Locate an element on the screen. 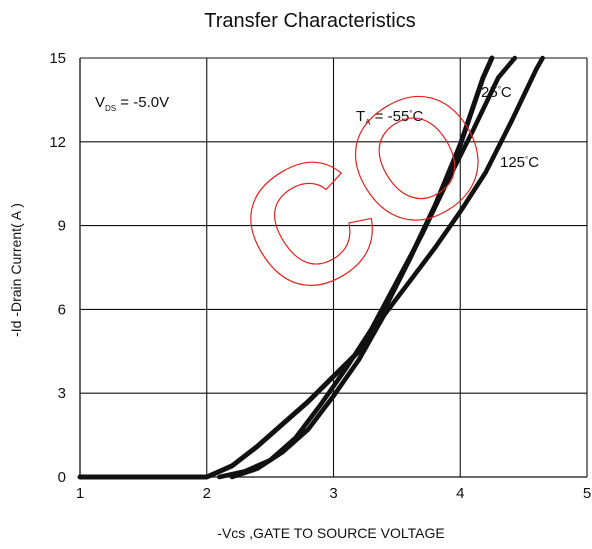  y-tick-label-3: 3 is located at coordinates (62, 393).